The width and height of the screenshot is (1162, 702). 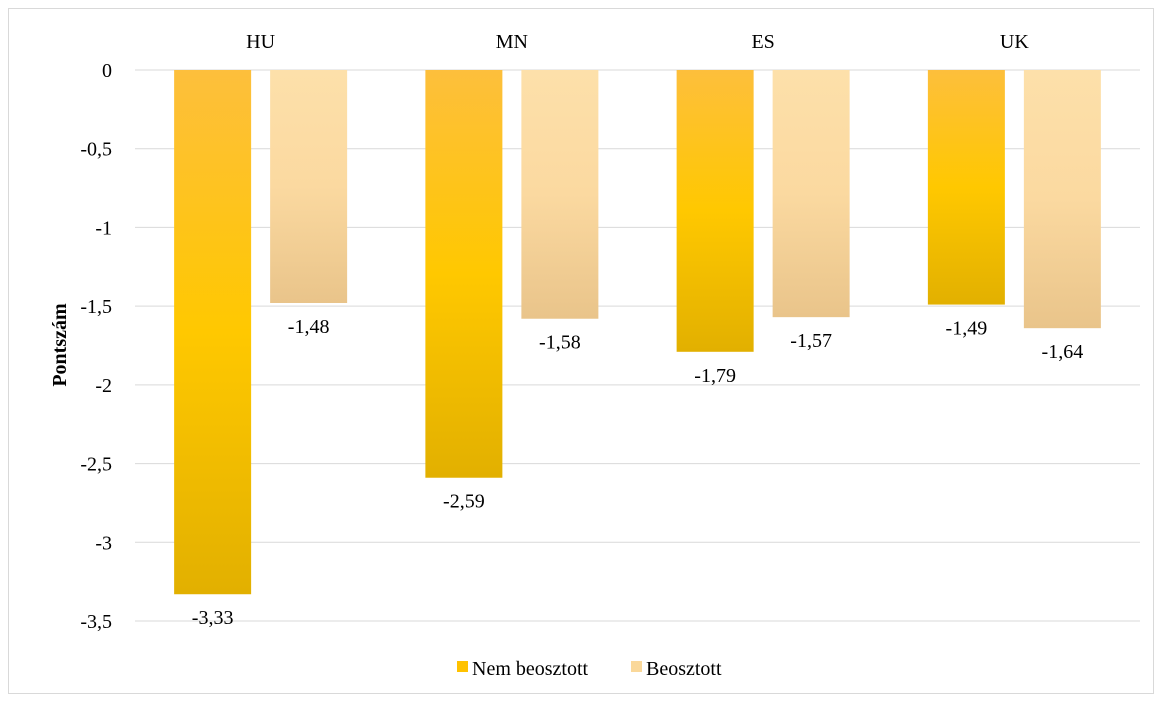 I want to click on y-tick-label: -2, so click(x=103, y=386).